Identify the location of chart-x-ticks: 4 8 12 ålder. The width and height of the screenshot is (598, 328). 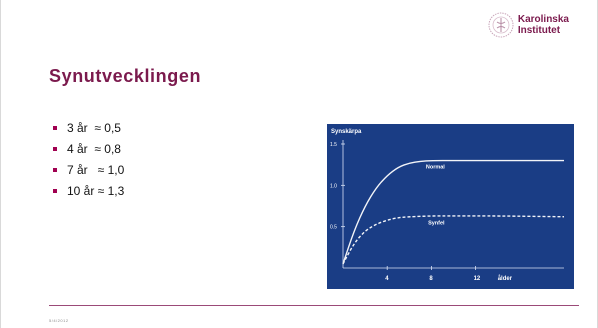
(449, 274).